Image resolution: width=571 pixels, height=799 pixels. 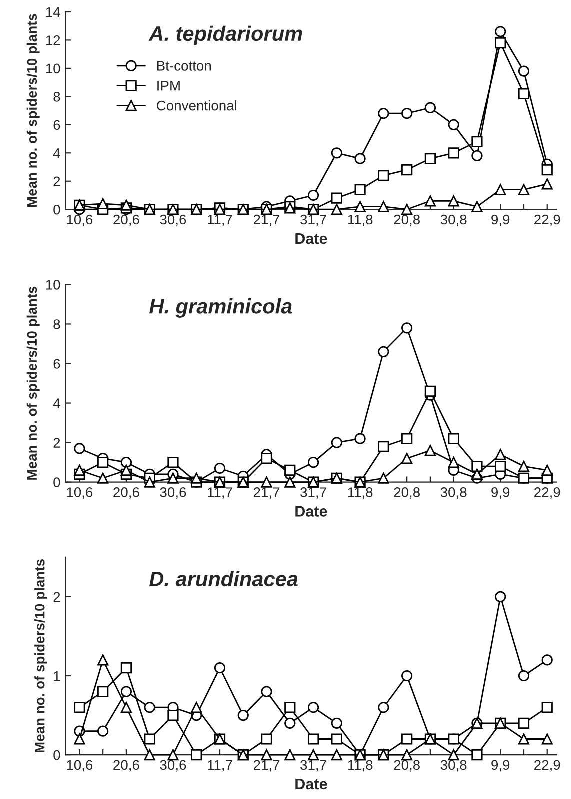 What do you see at coordinates (184, 66) in the screenshot?
I see `legend-label: Bt-cotton` at bounding box center [184, 66].